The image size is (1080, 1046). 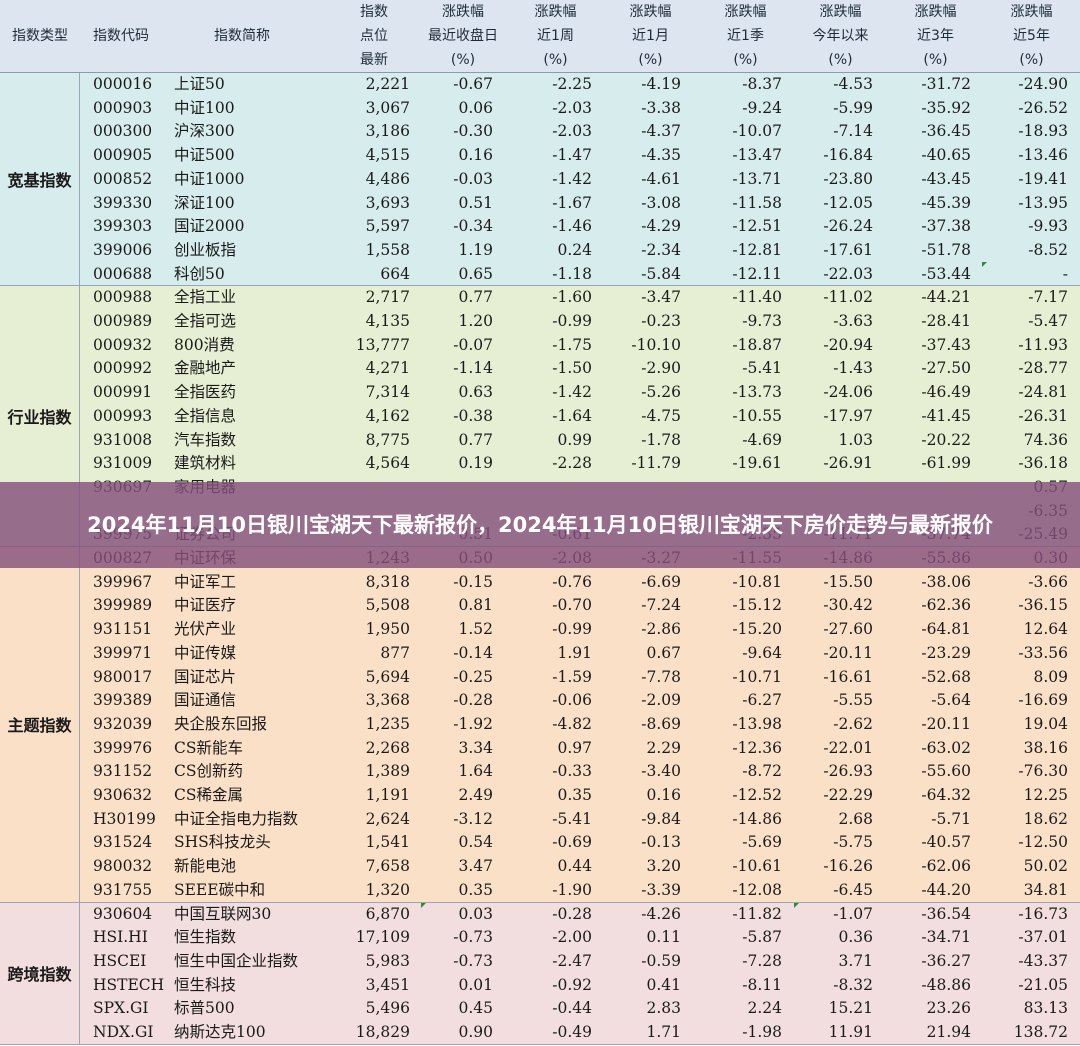 I want to click on quarter-change-cell: -19.61, so click(x=757, y=463).